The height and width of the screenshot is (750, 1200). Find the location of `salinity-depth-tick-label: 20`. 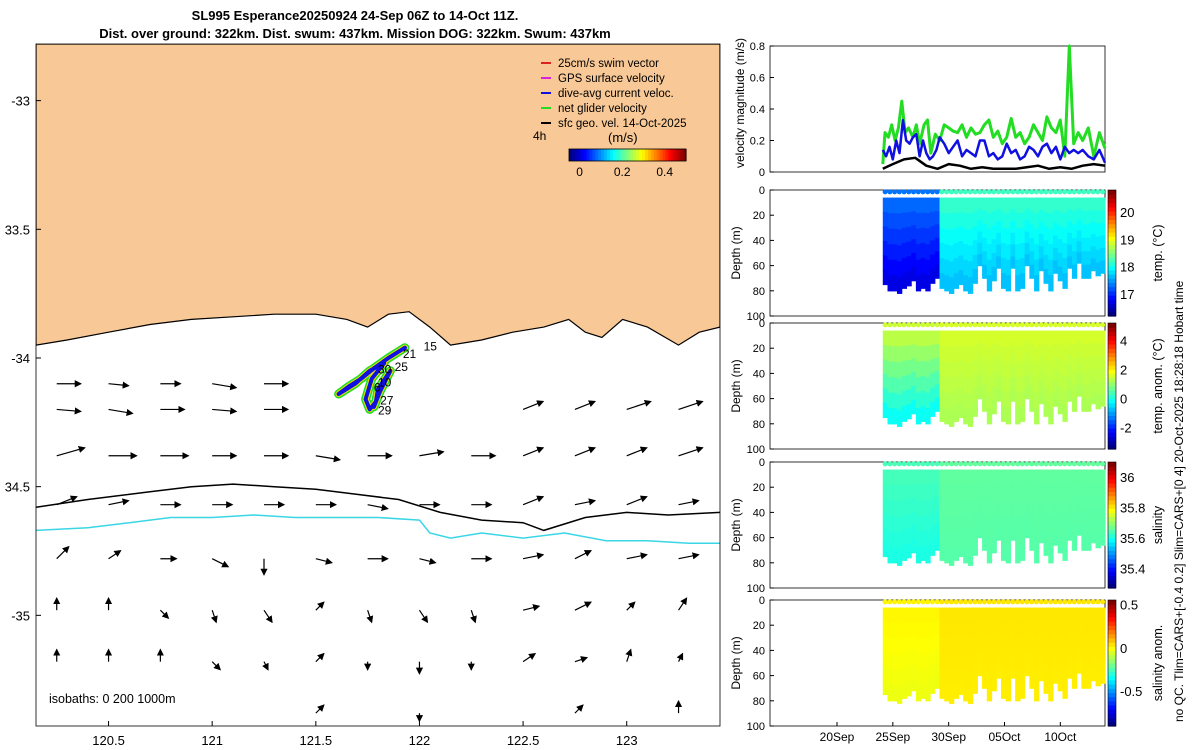

salinity-depth-tick-label: 20 is located at coordinates (759, 488).